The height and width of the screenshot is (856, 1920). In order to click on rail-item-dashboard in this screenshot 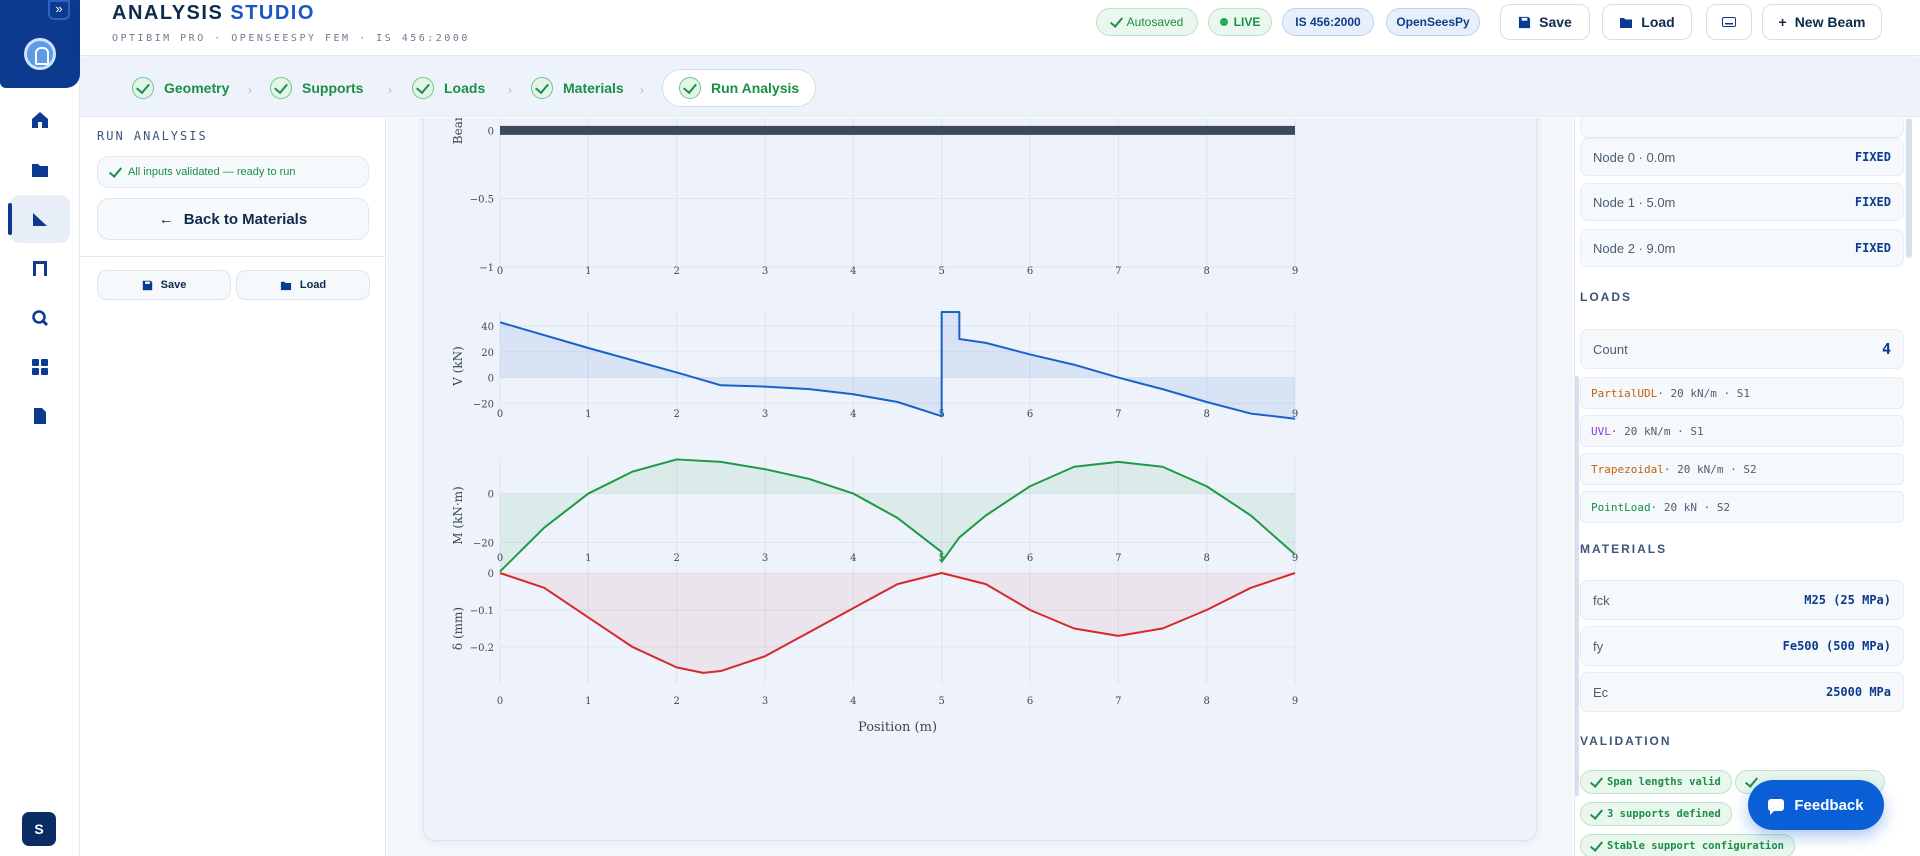, I will do `click(40, 367)`.